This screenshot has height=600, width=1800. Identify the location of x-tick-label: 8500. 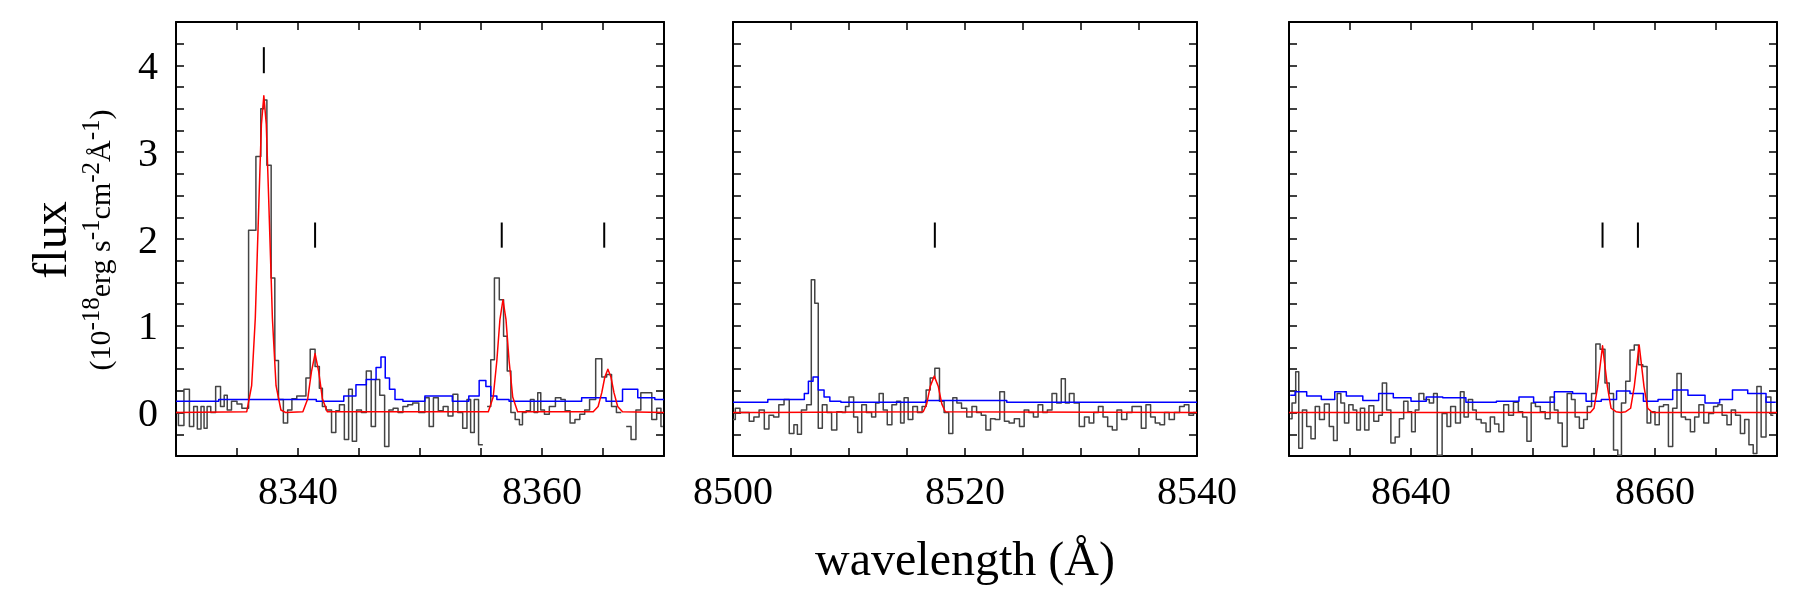
(733, 490).